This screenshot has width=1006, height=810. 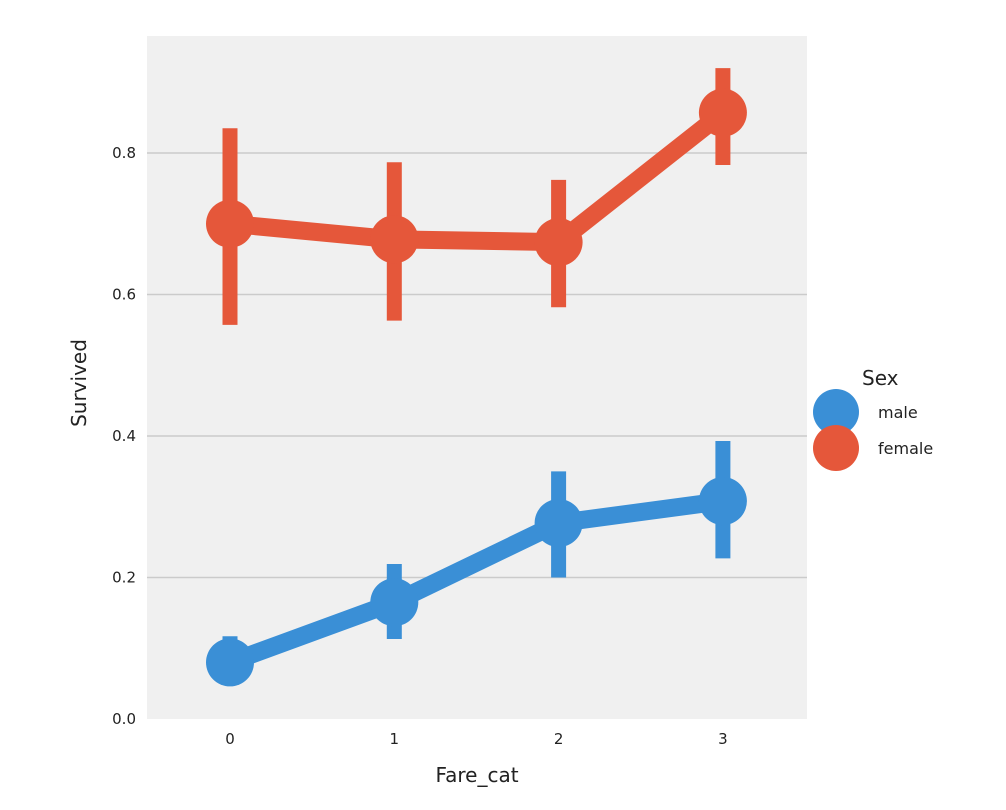 I want to click on legend-title: Sex, so click(x=880, y=378).